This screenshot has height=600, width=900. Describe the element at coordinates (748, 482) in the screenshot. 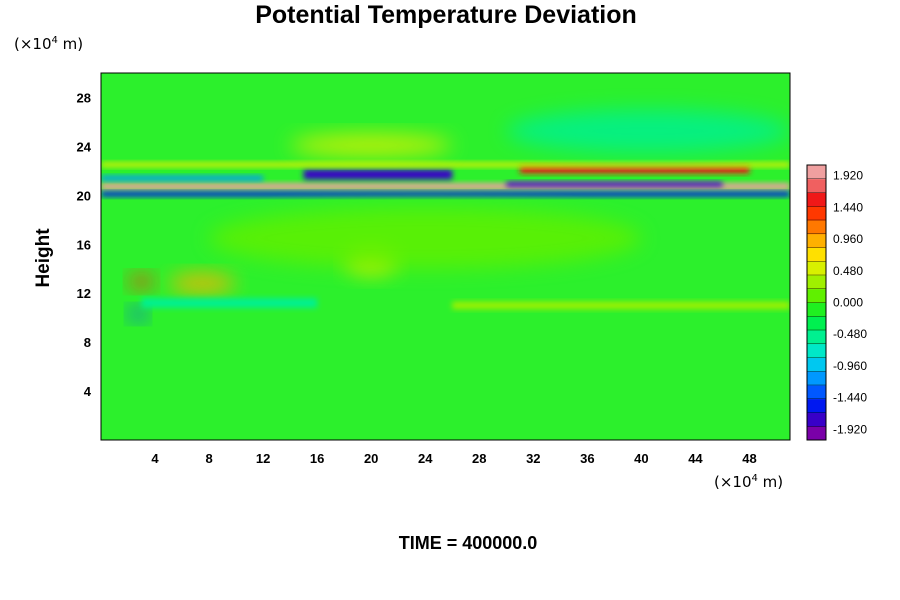

I see `x-axis-unit: (×104 m)` at that location.